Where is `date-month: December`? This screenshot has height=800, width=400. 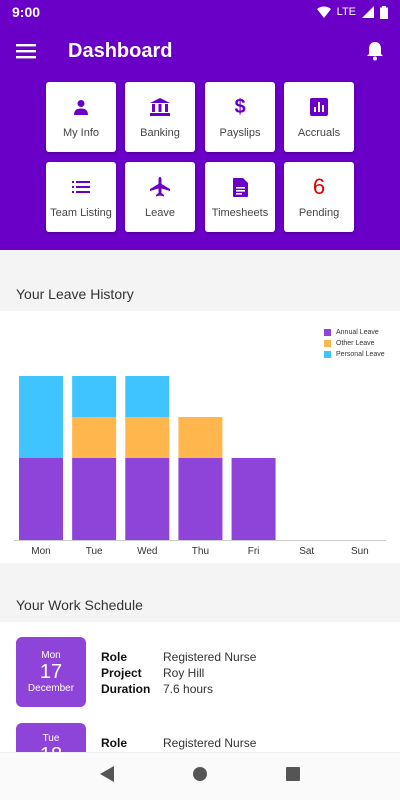
date-month: December is located at coordinates (51, 688).